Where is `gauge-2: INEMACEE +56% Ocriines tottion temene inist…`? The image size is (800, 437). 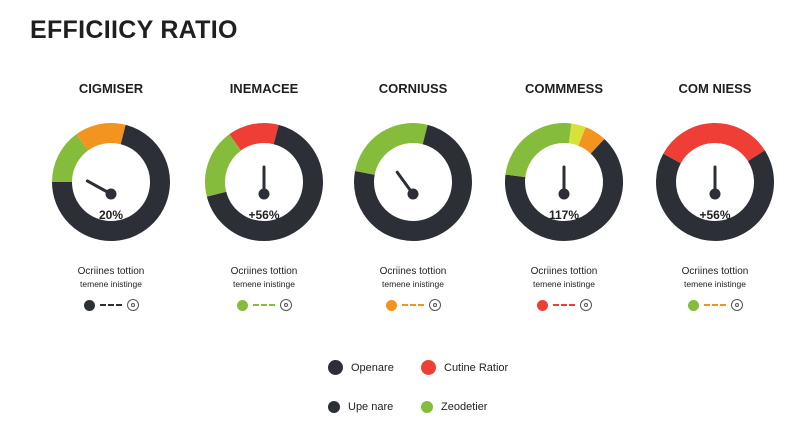 gauge-2: INEMACEE +56% Ocriines tottion temene inist… is located at coordinates (264, 195).